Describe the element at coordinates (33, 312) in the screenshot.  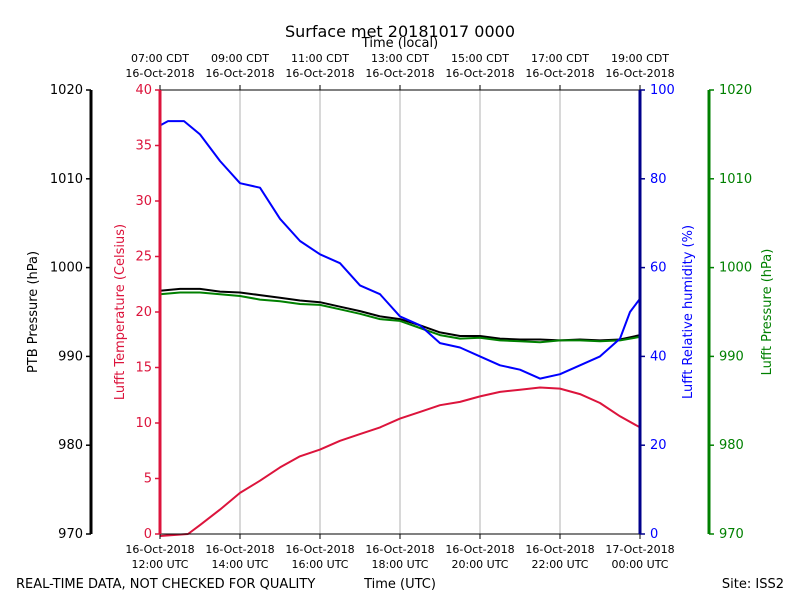
I see `ptb-pressure-axis-label: PTB Pressure (hPa)` at that location.